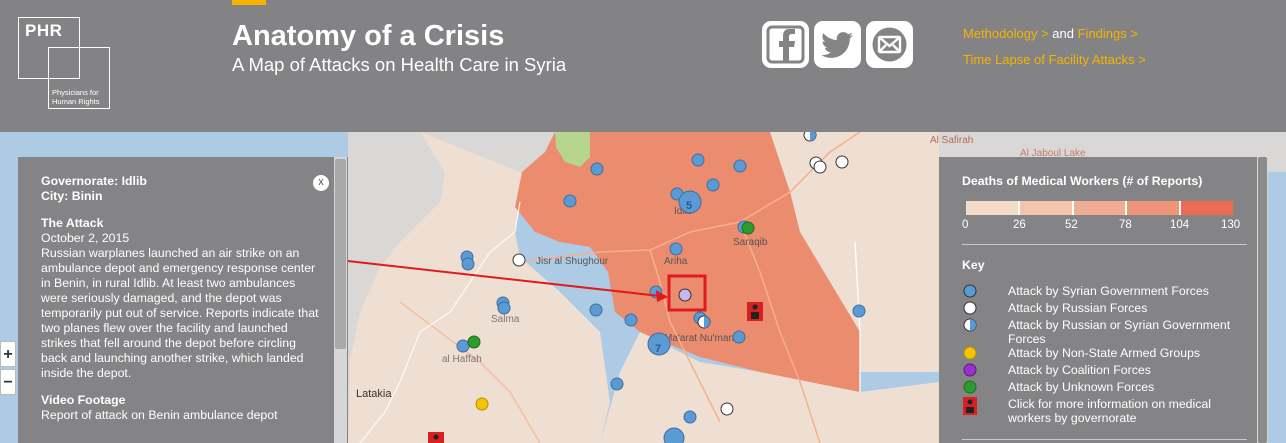 Image resolution: width=1286 pixels, height=443 pixels. What do you see at coordinates (699, 338) in the screenshot?
I see `map-label-maarat: Ma'arat Nu'man` at bounding box center [699, 338].